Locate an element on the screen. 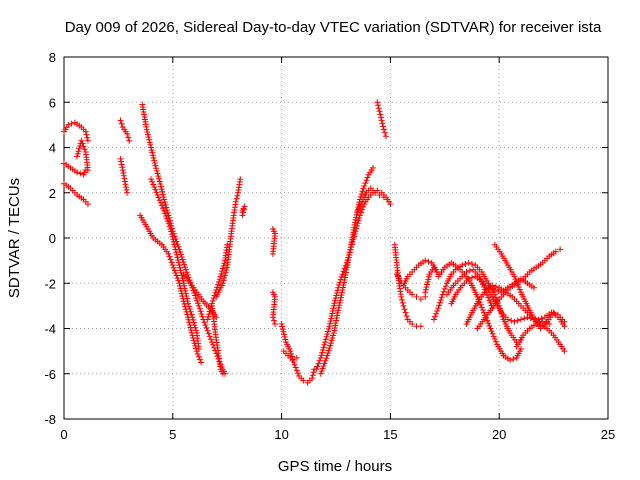 The width and height of the screenshot is (640, 480). x-tick-label: 0 is located at coordinates (63, 434).